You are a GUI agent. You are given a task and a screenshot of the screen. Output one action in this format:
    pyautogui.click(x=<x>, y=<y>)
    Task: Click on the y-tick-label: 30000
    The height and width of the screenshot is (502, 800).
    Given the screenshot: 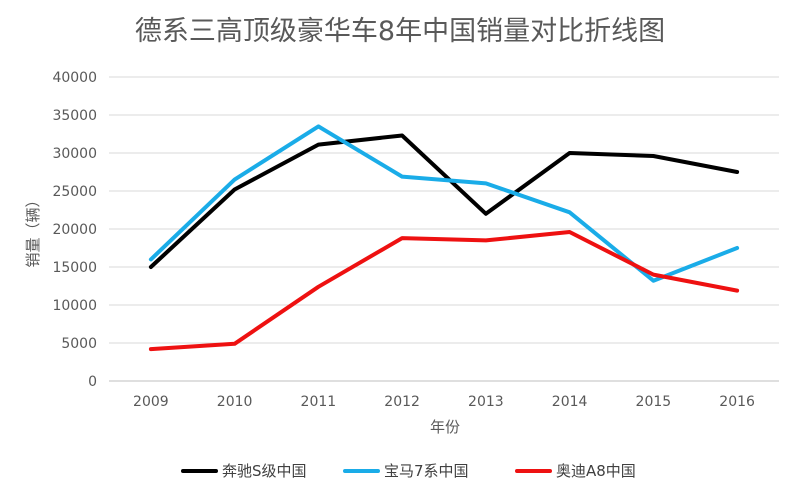 What is the action you would take?
    pyautogui.click(x=74, y=154)
    